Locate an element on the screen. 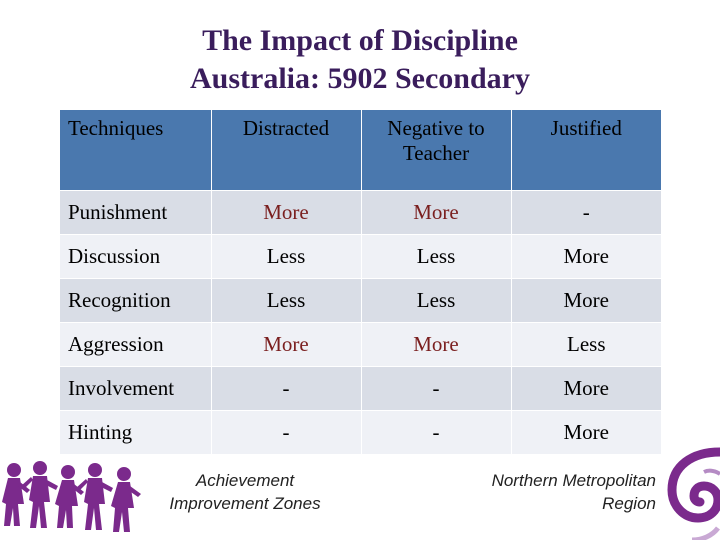 This screenshot has height=540, width=720. title-line-1: The Impact of Discipline is located at coordinates (360, 40).